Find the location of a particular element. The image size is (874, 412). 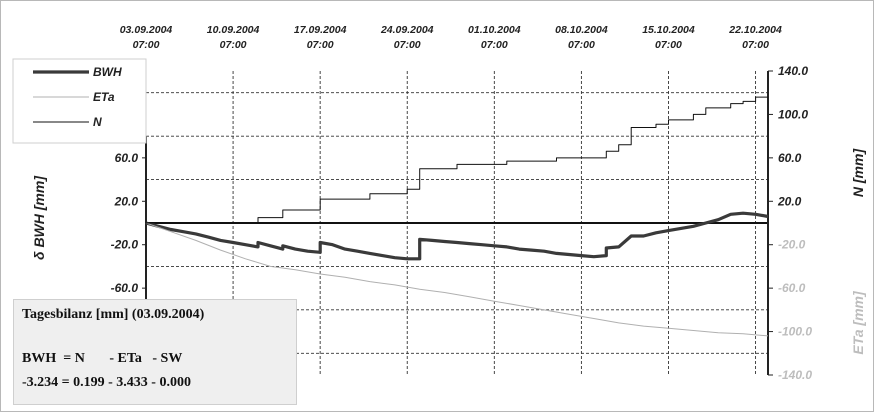

x-tick-date: 17.09.2004 is located at coordinates (320, 30).